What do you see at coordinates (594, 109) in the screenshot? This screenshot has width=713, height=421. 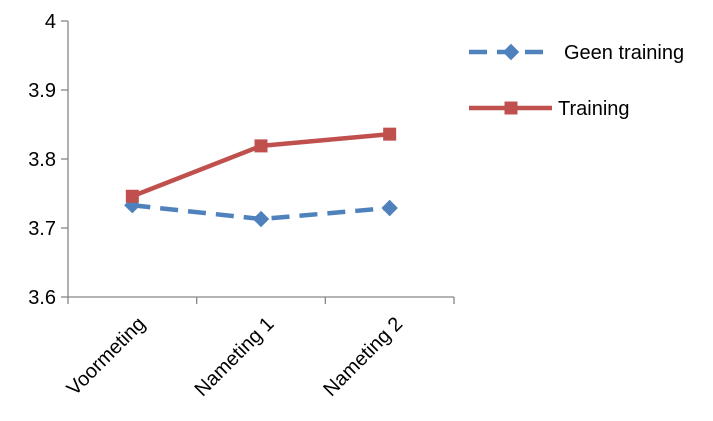 I see `legend-label: Training` at bounding box center [594, 109].